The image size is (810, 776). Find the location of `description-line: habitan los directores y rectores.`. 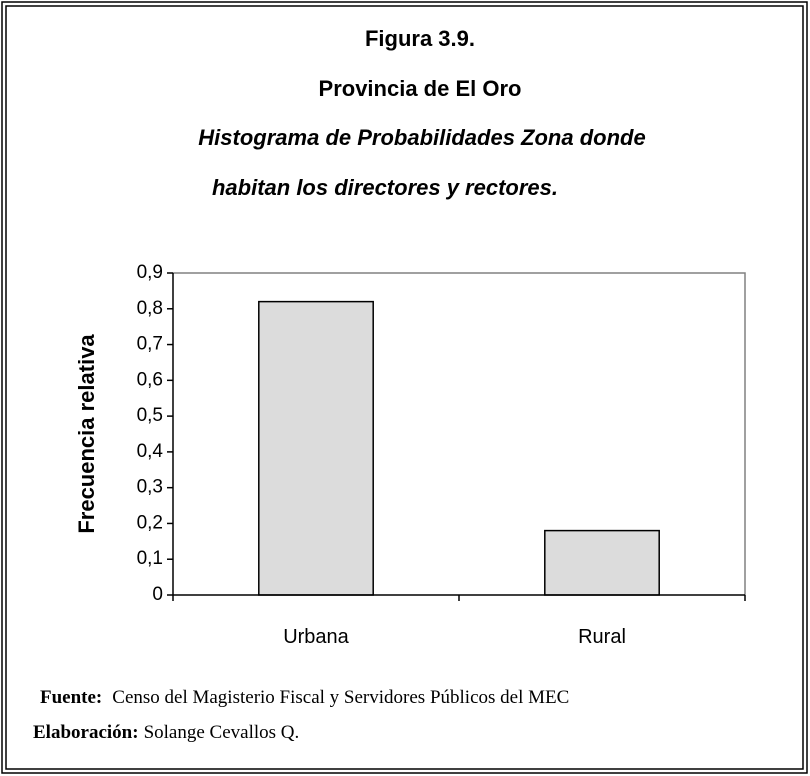

description-line: habitan los directores y rectores. is located at coordinates (385, 187).